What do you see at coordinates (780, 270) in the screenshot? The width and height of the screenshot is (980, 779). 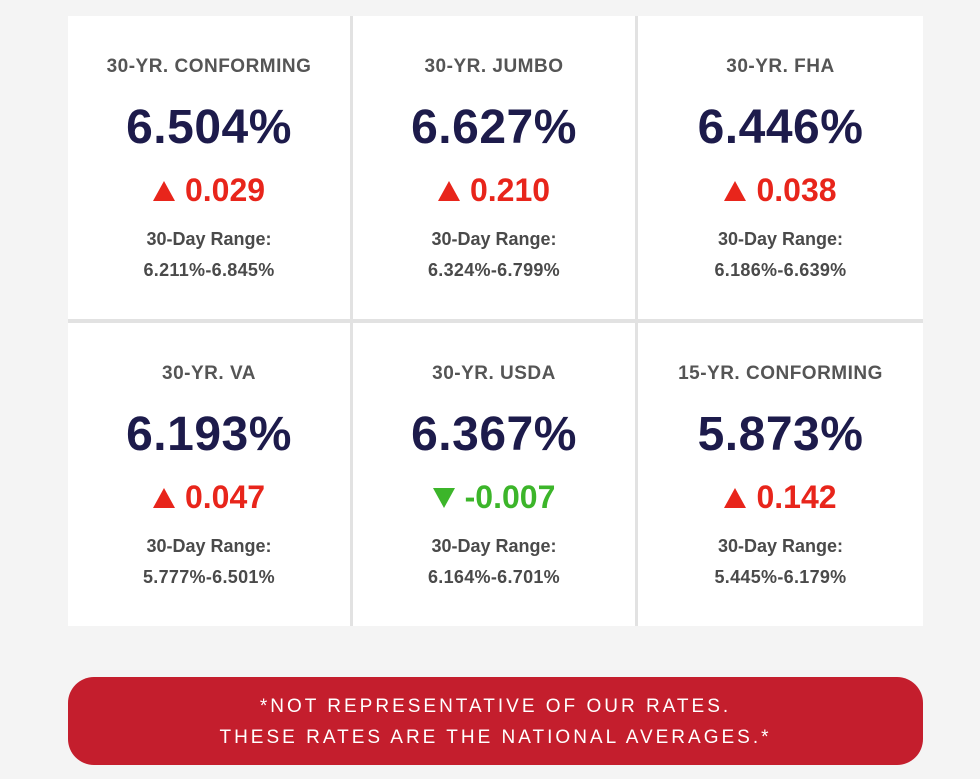 I see `range-value: 6.186%-6.639%` at bounding box center [780, 270].